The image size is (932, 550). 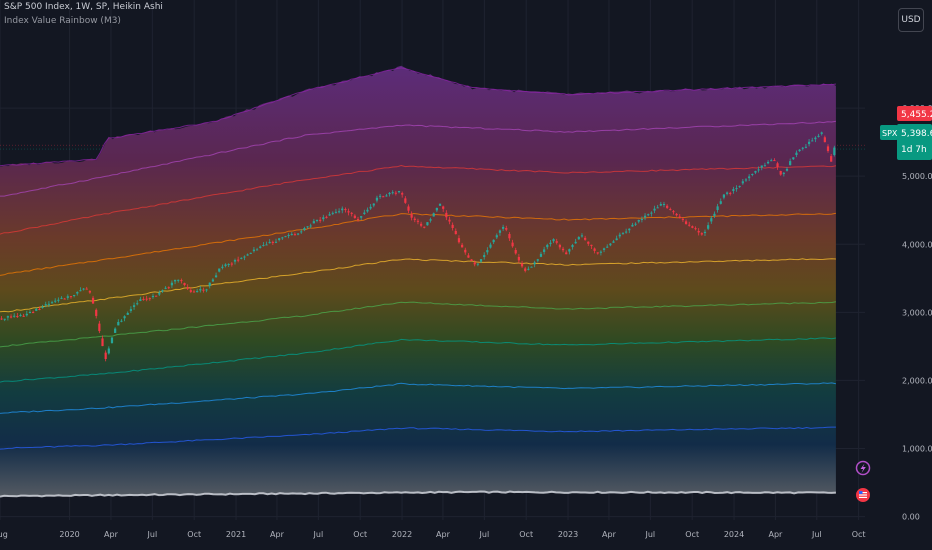 I want to click on indicator-title: Index Value Rainbow (M3), so click(x=62, y=21).